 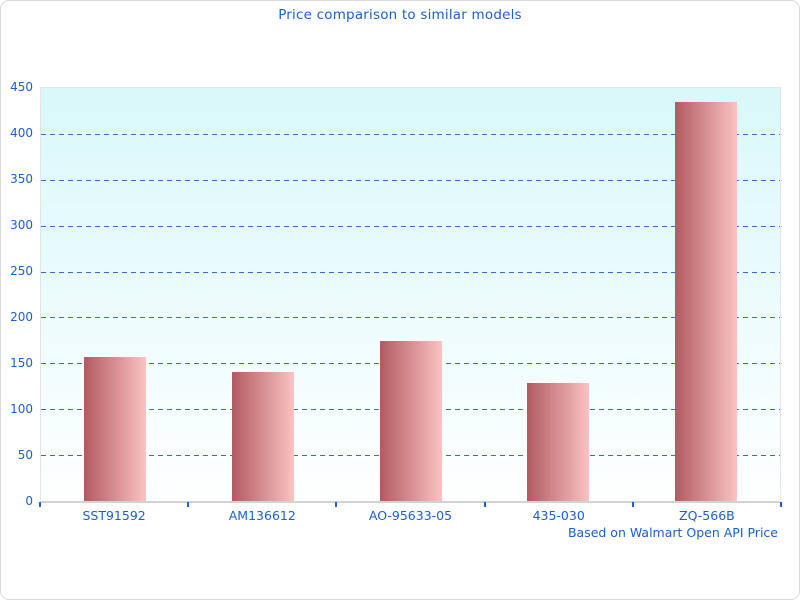 What do you see at coordinates (21, 271) in the screenshot?
I see `y-tick-label-250: 250` at bounding box center [21, 271].